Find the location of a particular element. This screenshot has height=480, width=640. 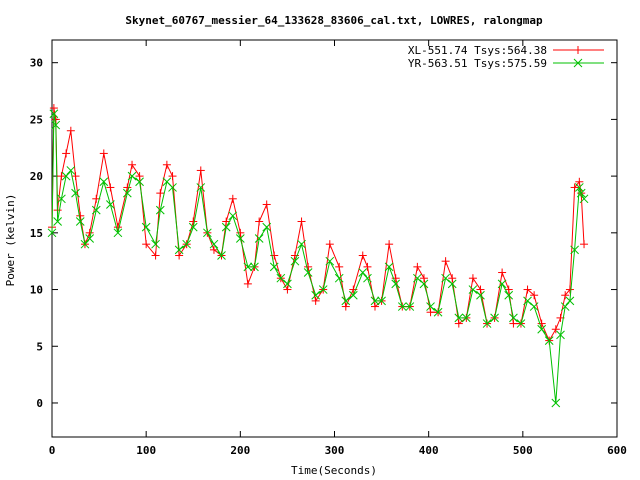

legend-label: YR-563.51 Tsys:575.59 is located at coordinates (477, 63).